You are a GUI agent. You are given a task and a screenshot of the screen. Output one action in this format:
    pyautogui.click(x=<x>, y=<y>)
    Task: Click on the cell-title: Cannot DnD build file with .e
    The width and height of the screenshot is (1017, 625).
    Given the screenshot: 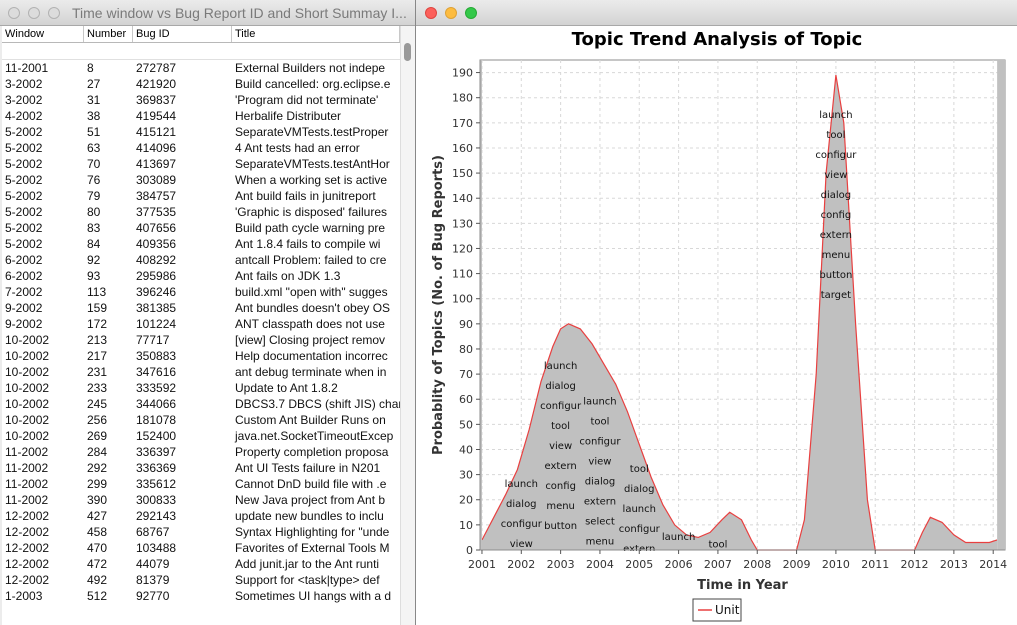 What is the action you would take?
    pyautogui.click(x=311, y=484)
    